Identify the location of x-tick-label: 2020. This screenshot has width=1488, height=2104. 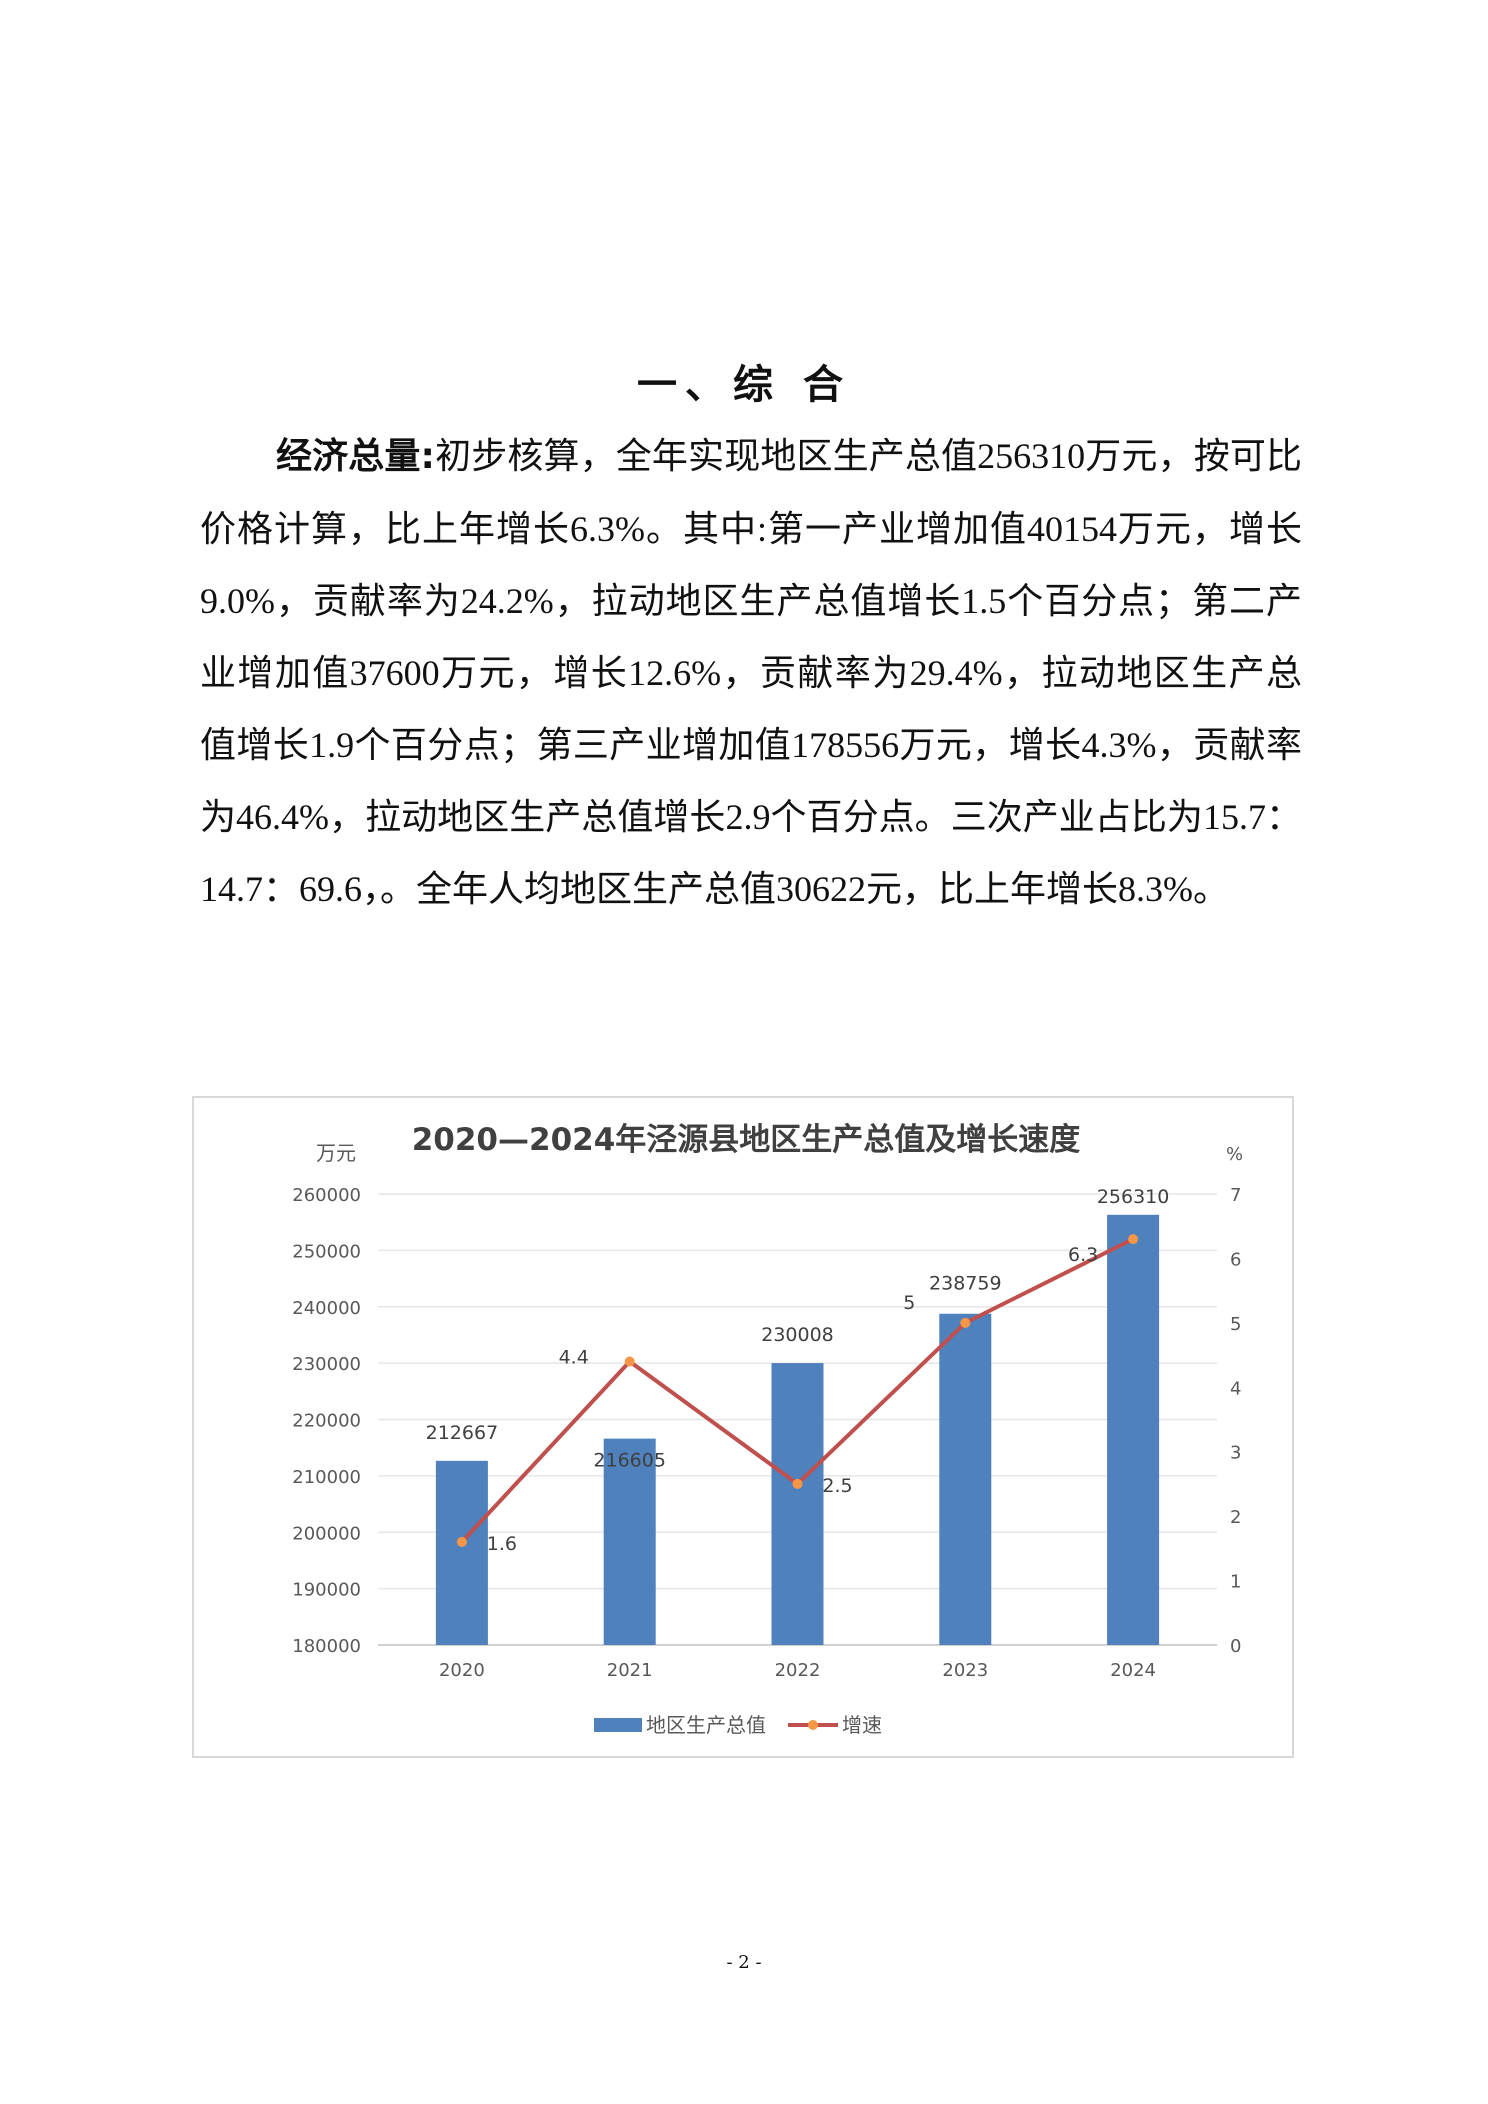
(462, 1670).